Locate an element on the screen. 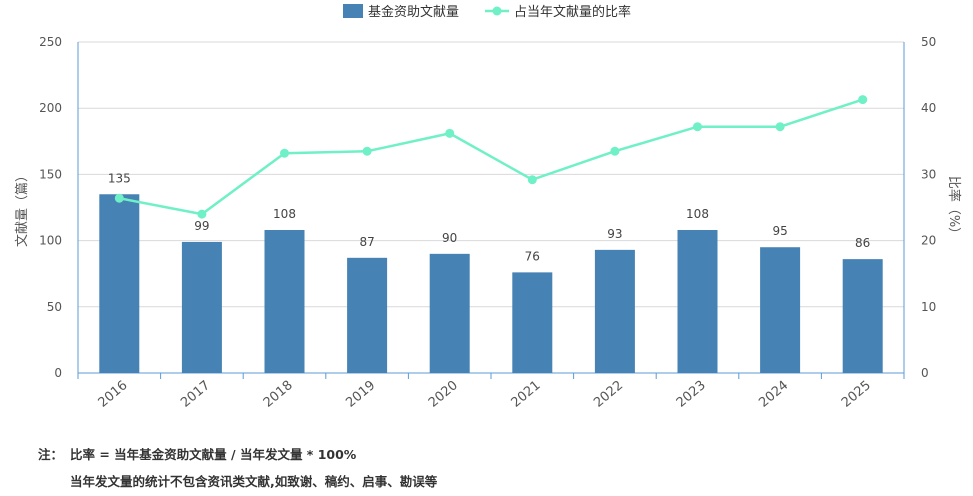 The height and width of the screenshot is (496, 973). y-left-tick-label: 100 is located at coordinates (50, 241).